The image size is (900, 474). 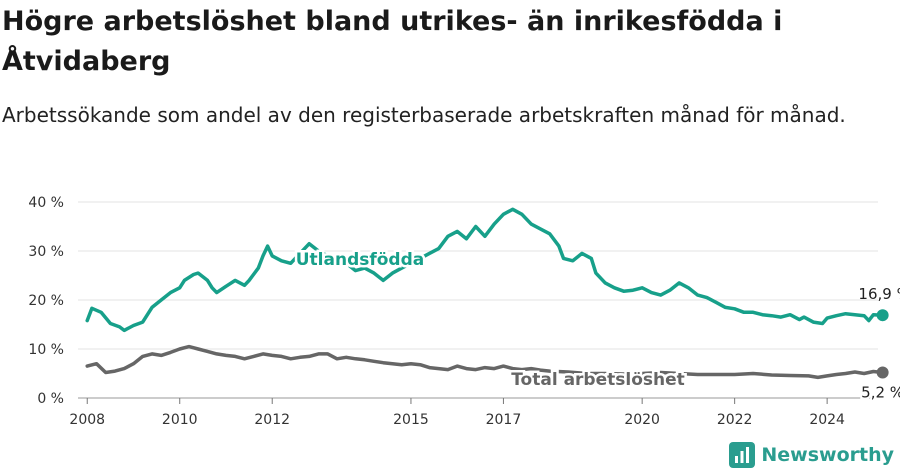 What do you see at coordinates (742, 455) in the screenshot?
I see `newsworthy-logo-icon` at bounding box center [742, 455].